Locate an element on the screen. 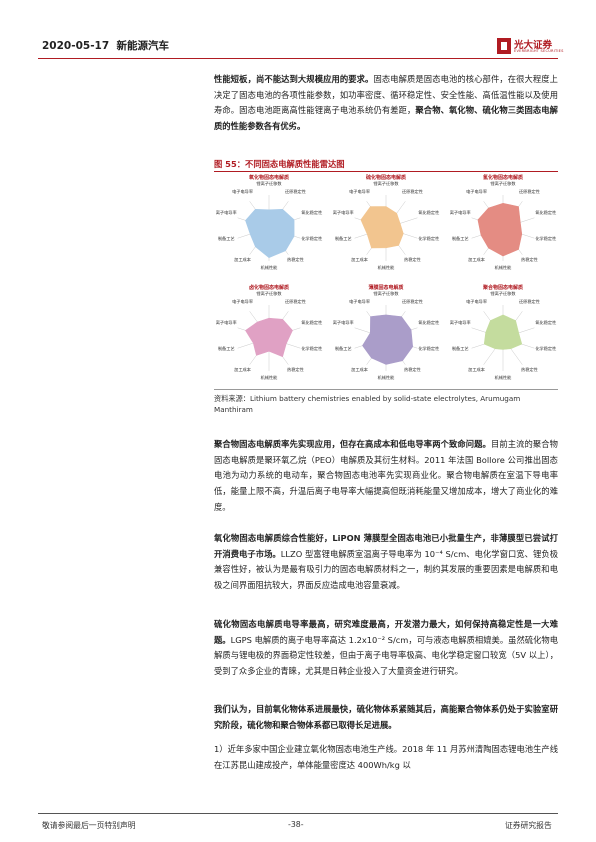  footer-report-type: 证券研究报告 is located at coordinates (528, 825).